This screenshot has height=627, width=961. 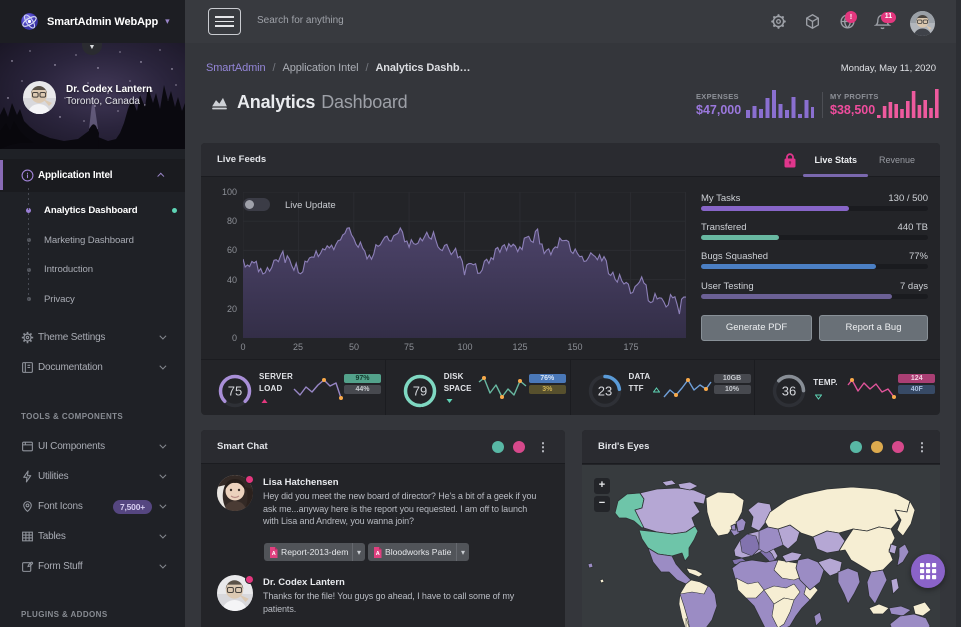 What do you see at coordinates (789, 391) in the screenshot?
I see `svg-text: 36` at bounding box center [789, 391].